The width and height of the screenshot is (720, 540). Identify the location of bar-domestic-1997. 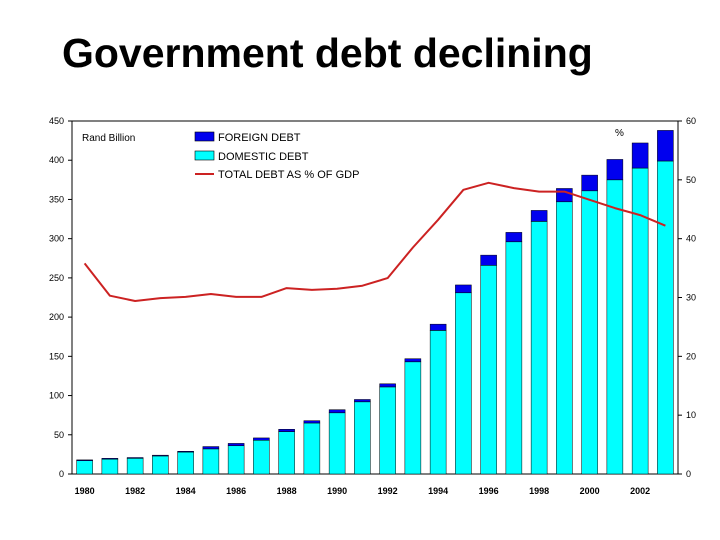
(514, 358).